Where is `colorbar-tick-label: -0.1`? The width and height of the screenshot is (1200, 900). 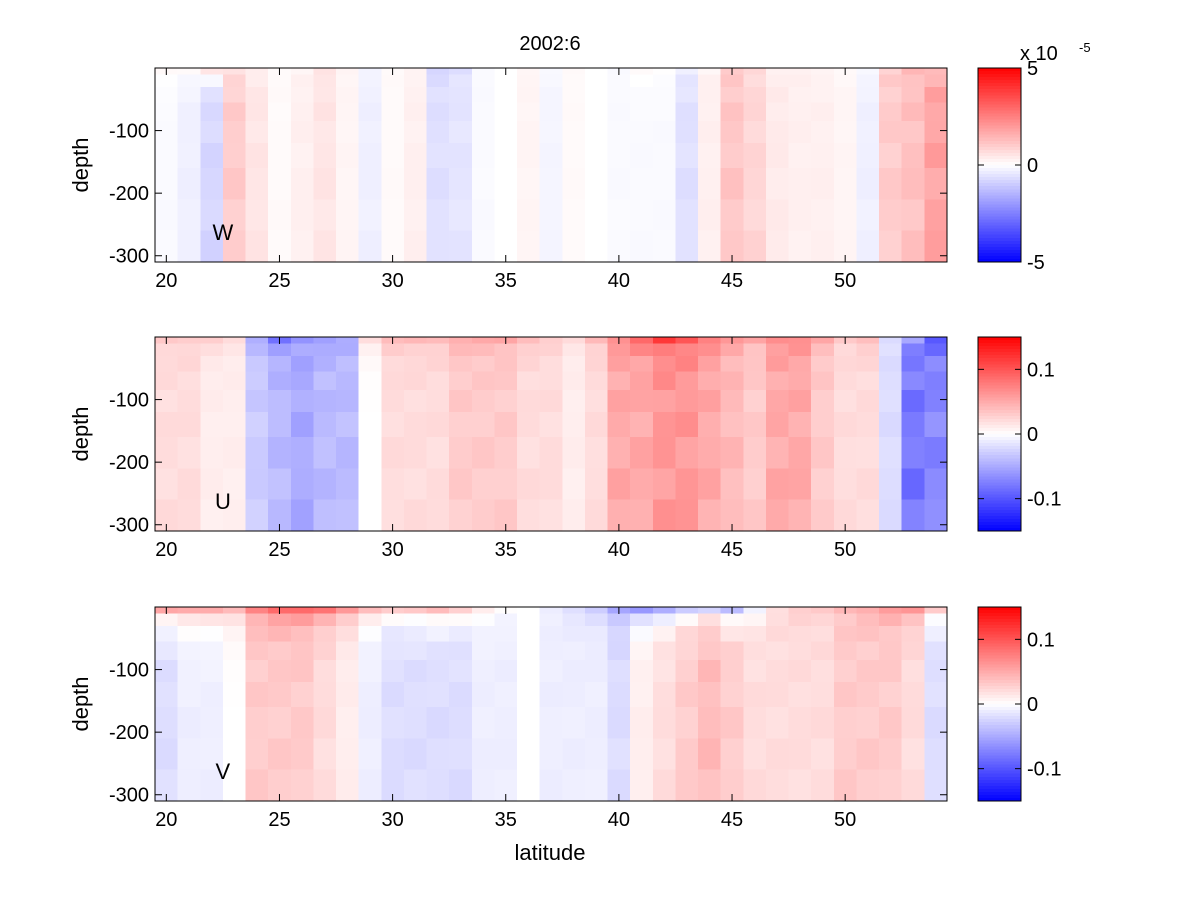
colorbar-tick-label: -0.1 is located at coordinates (1044, 770).